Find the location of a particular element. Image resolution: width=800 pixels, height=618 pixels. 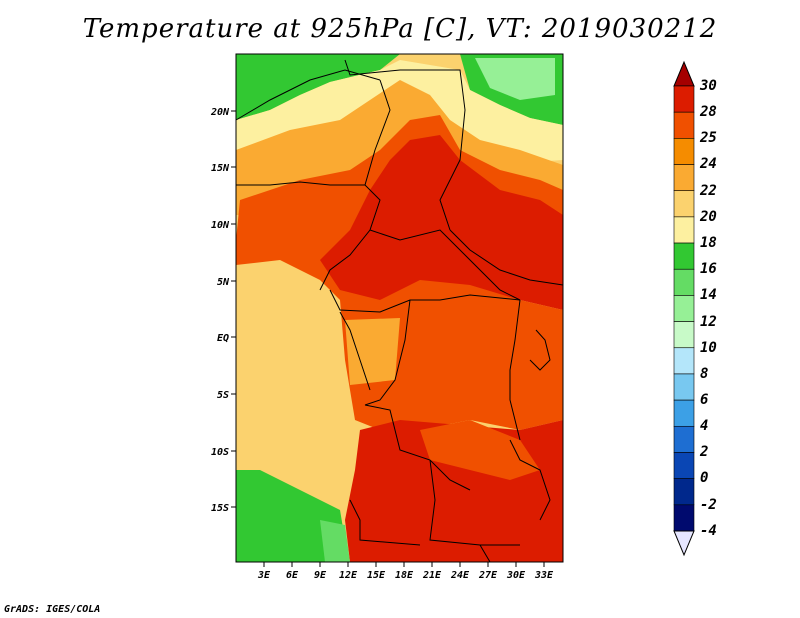

southwest-green is located at coordinates (293, 516).